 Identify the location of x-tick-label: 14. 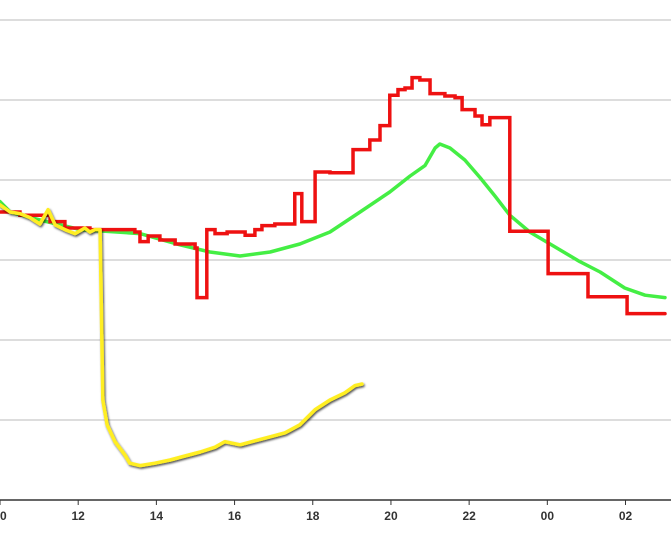
(157, 516).